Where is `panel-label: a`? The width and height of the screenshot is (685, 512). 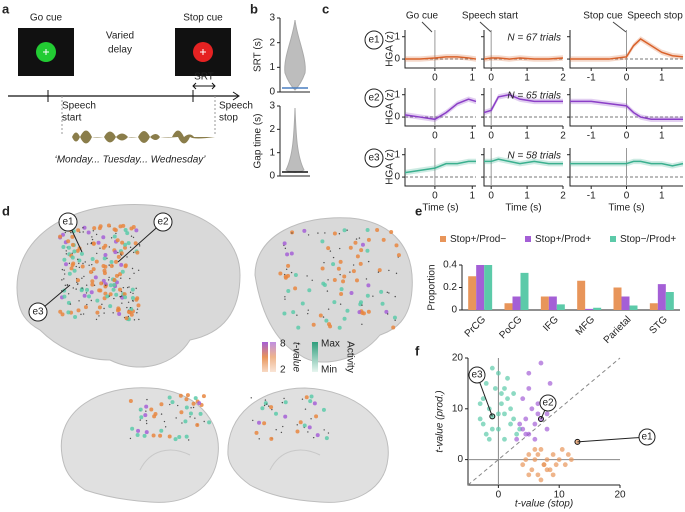 panel-label: a is located at coordinates (6, 8).